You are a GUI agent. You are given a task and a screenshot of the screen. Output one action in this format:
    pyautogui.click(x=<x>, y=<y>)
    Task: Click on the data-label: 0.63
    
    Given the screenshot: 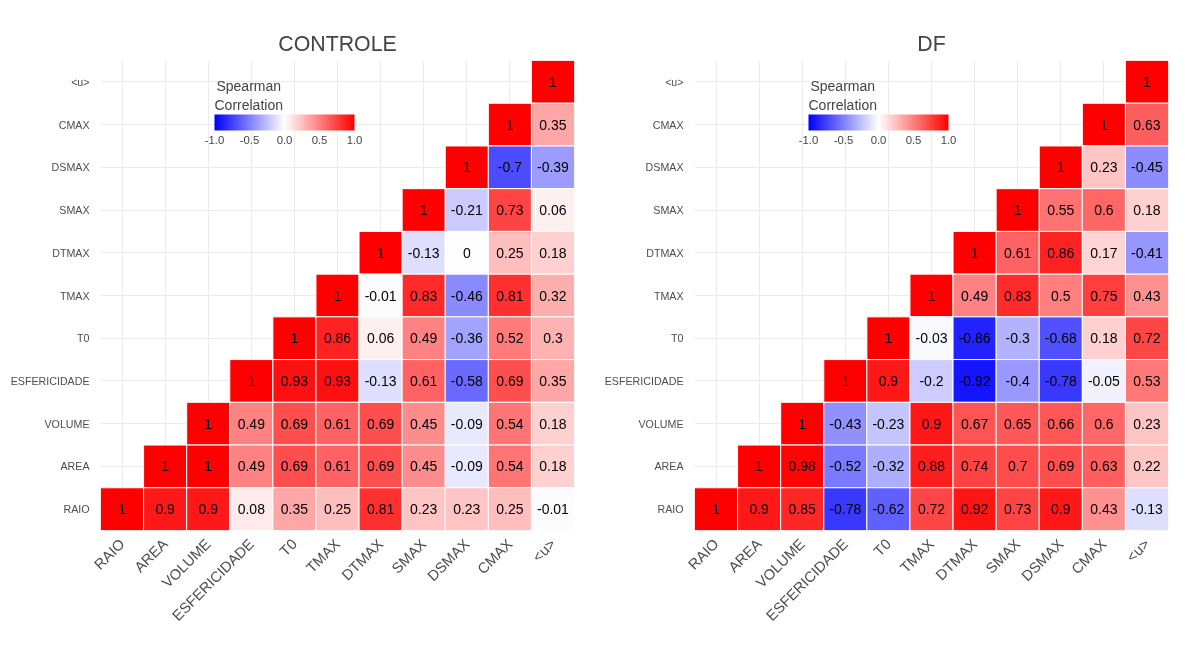 What is the action you would take?
    pyautogui.click(x=1104, y=466)
    